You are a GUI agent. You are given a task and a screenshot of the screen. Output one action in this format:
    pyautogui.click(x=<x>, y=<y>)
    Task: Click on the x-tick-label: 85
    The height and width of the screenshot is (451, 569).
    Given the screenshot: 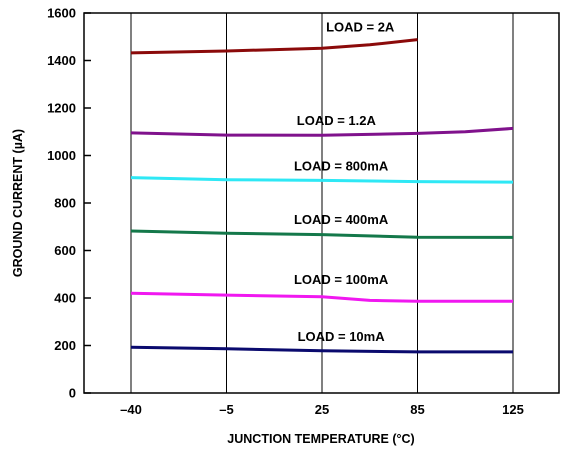 What is the action you would take?
    pyautogui.click(x=417, y=409)
    